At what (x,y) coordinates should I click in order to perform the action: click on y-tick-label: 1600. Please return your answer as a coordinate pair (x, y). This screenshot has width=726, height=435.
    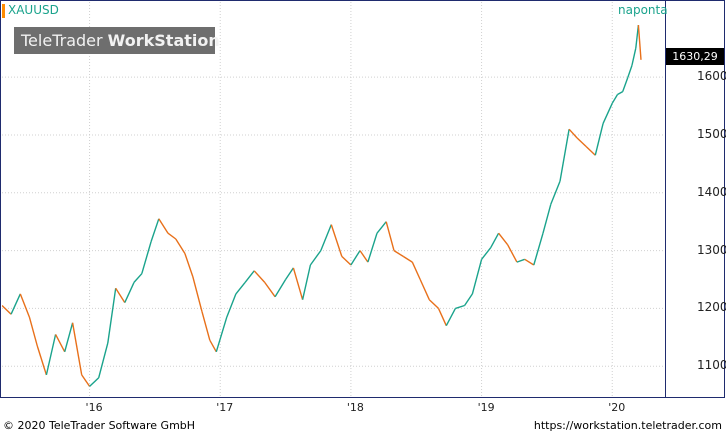
    Looking at the image, I should click on (711, 76).